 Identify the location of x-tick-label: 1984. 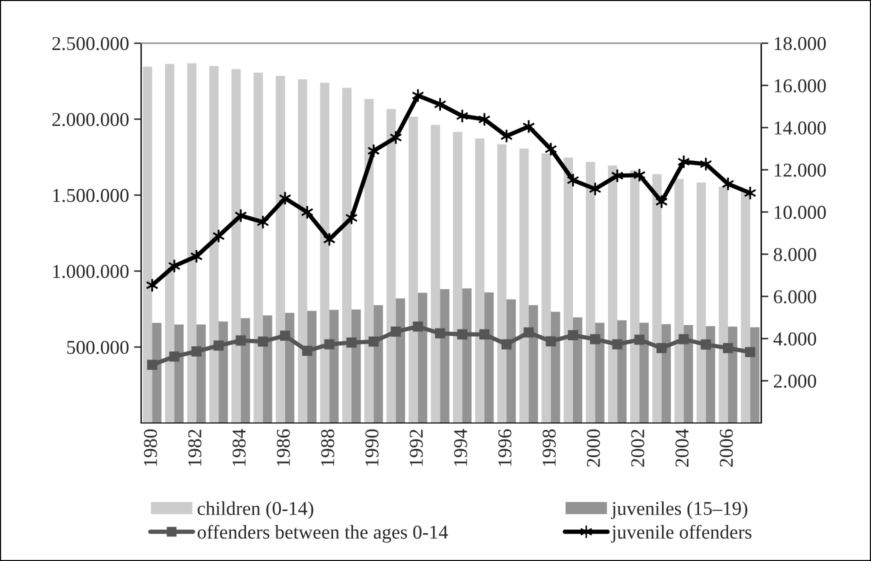
(239, 447).